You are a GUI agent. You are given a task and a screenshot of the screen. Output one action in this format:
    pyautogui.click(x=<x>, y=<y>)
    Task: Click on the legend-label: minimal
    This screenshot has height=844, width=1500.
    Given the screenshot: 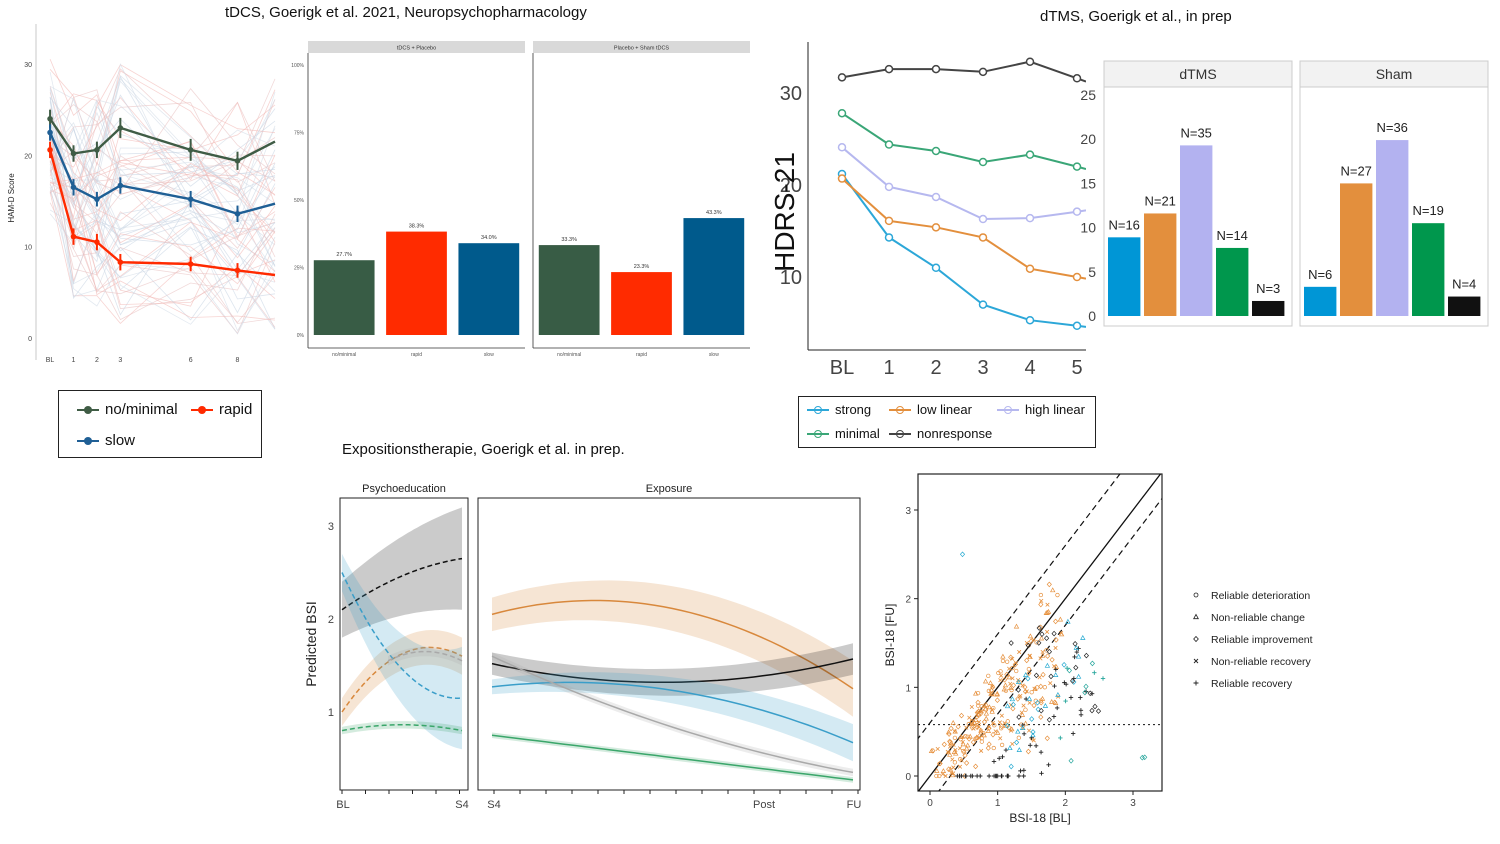 What is the action you would take?
    pyautogui.click(x=857, y=433)
    